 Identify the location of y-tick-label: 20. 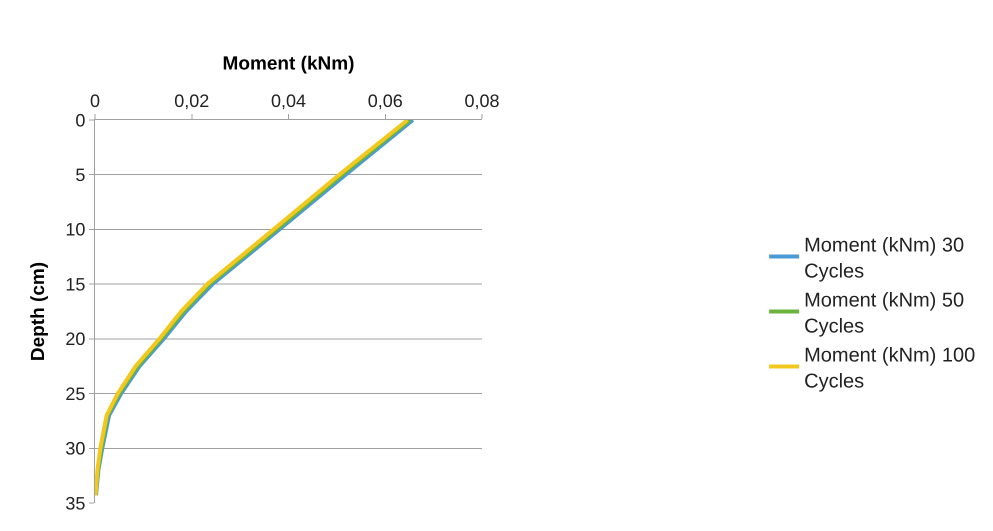
(75, 339).